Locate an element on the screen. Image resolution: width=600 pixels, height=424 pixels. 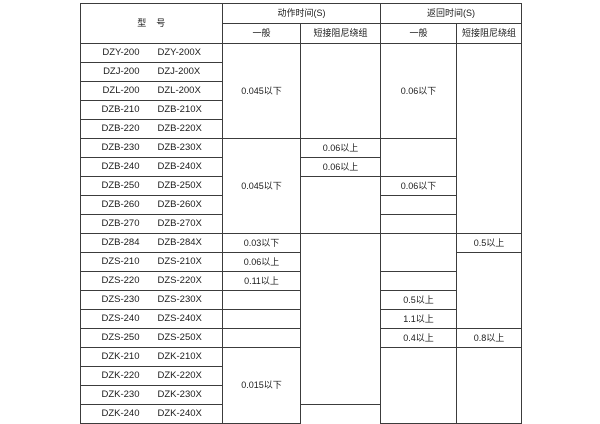
model-cell: DZY-200 DZY-200X is located at coordinates (151, 53).